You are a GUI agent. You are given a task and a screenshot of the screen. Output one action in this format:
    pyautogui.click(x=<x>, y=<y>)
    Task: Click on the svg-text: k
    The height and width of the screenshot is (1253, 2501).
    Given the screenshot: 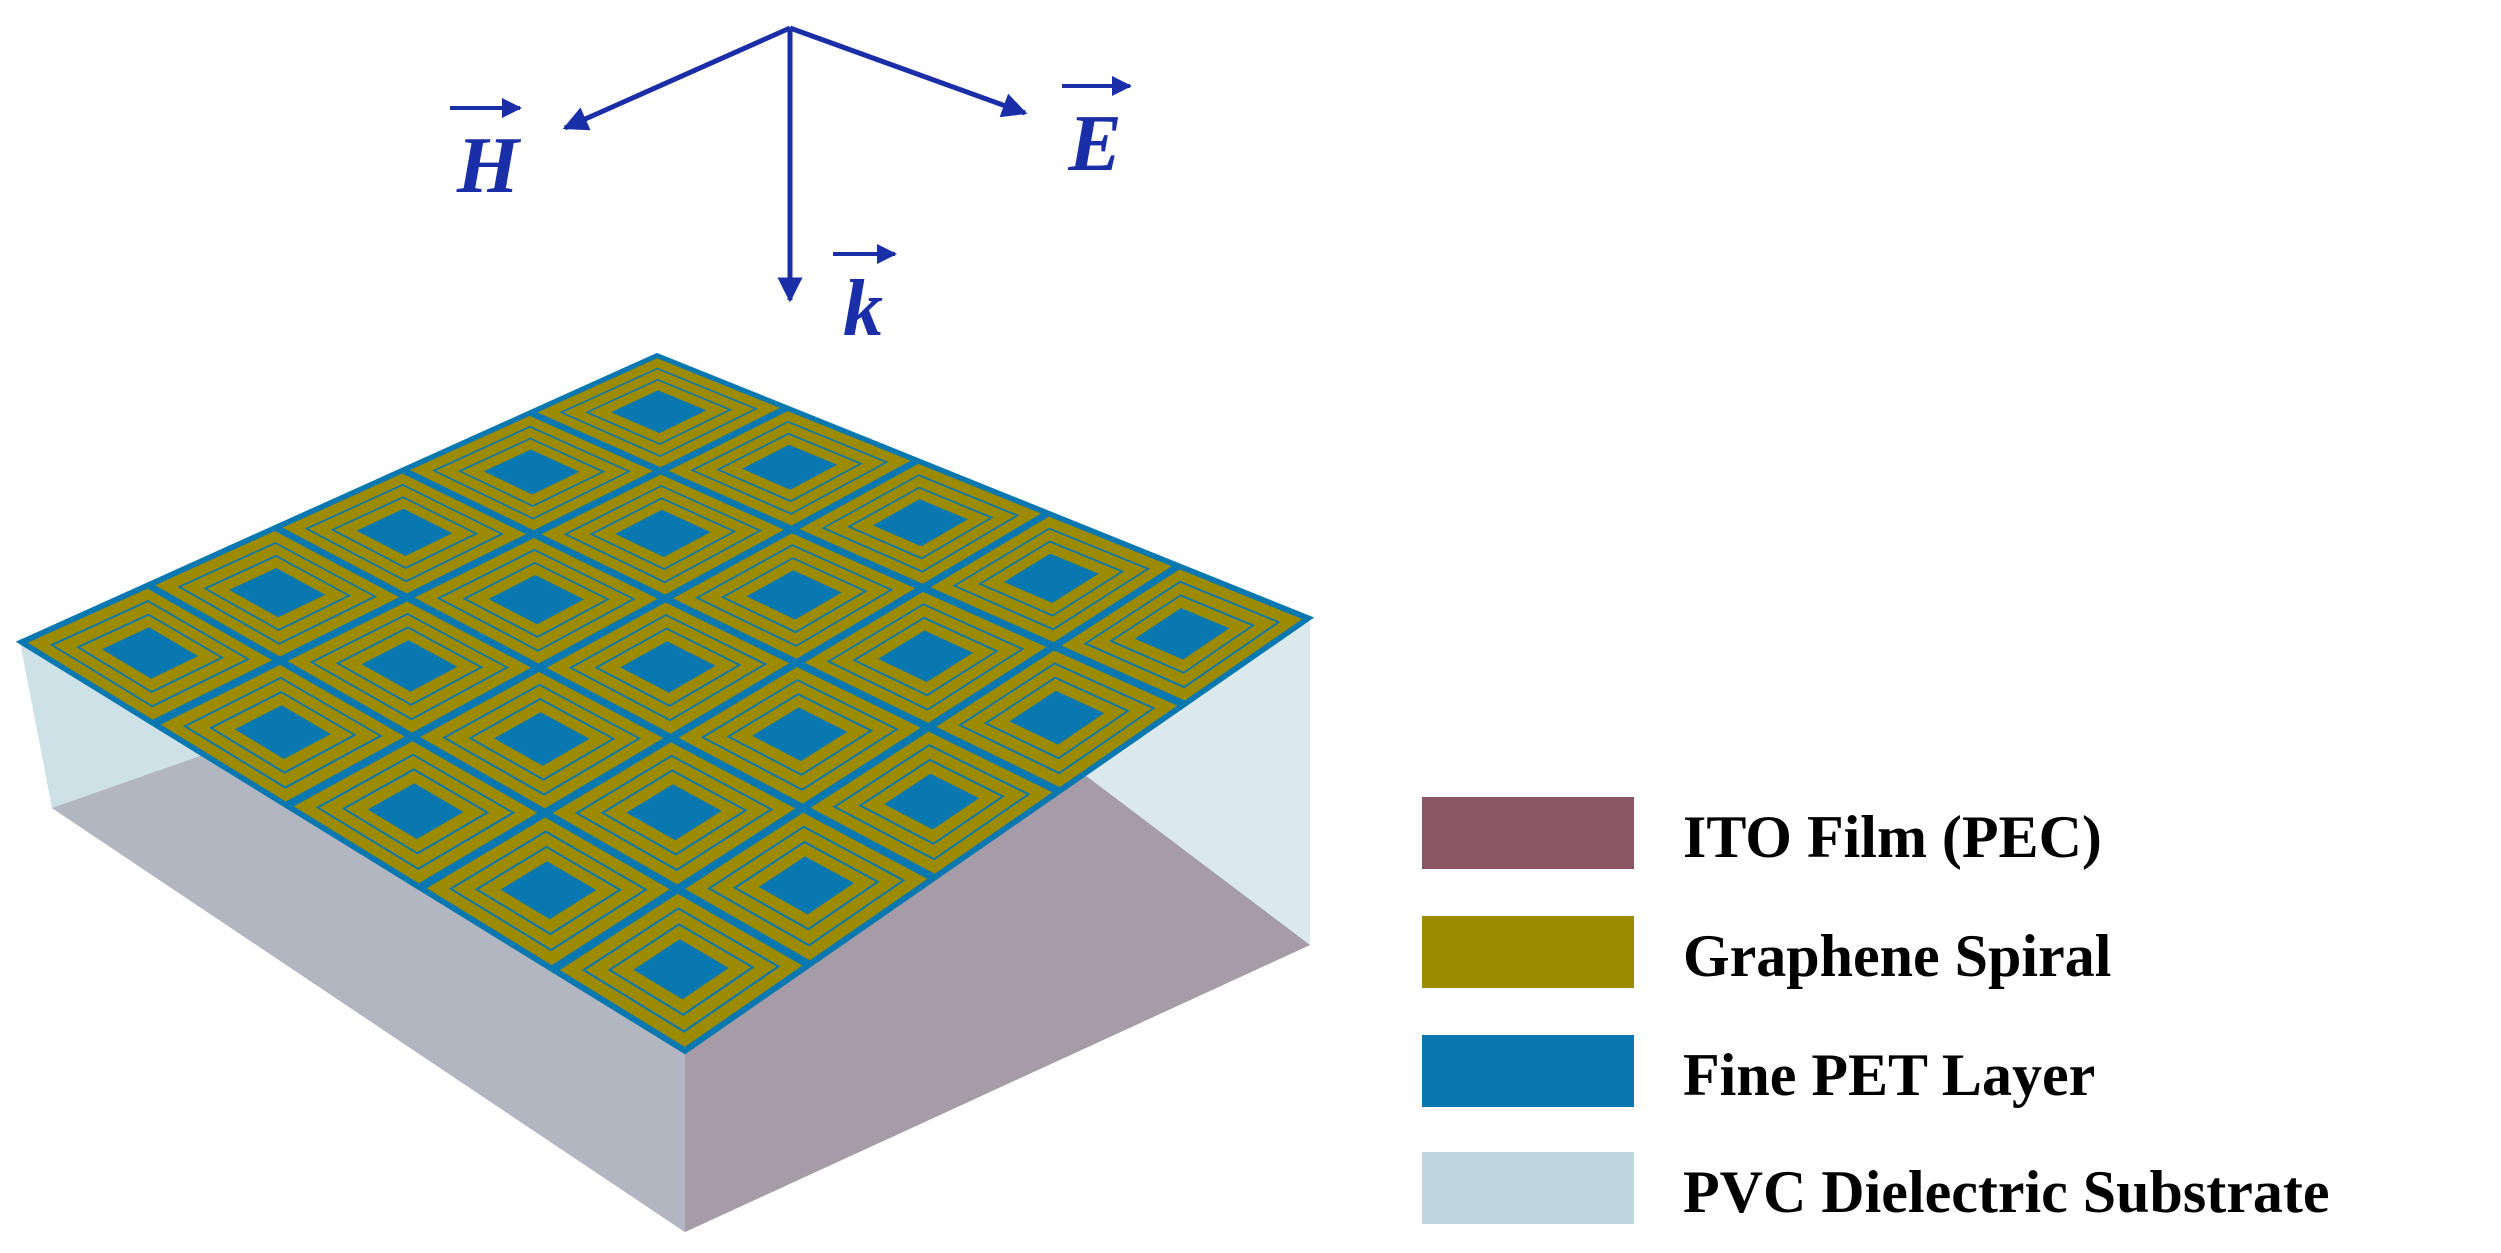 What is the action you would take?
    pyautogui.click(x=863, y=309)
    